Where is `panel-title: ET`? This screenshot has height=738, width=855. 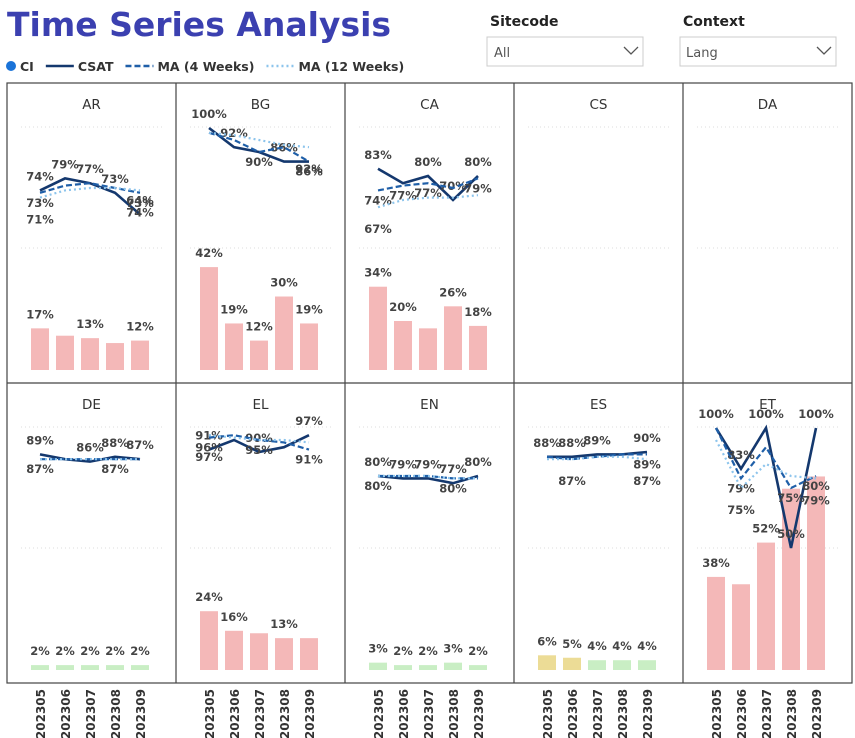 panel-title: ET is located at coordinates (768, 405).